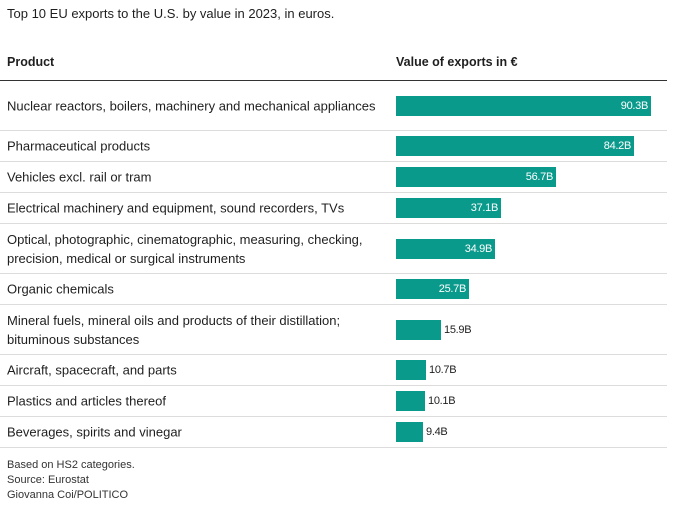 This screenshot has height=506, width=673. Describe the element at coordinates (333, 146) in the screenshot. I see `table-row: Pharmaceutical products 84.2B` at that location.